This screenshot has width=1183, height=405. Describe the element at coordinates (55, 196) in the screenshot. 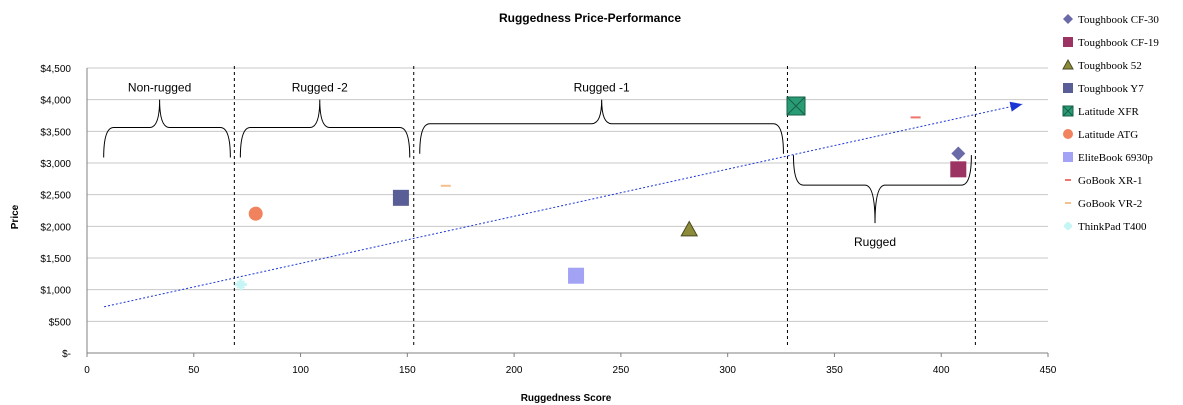

I see `y-tick-label: $2,500` at that location.